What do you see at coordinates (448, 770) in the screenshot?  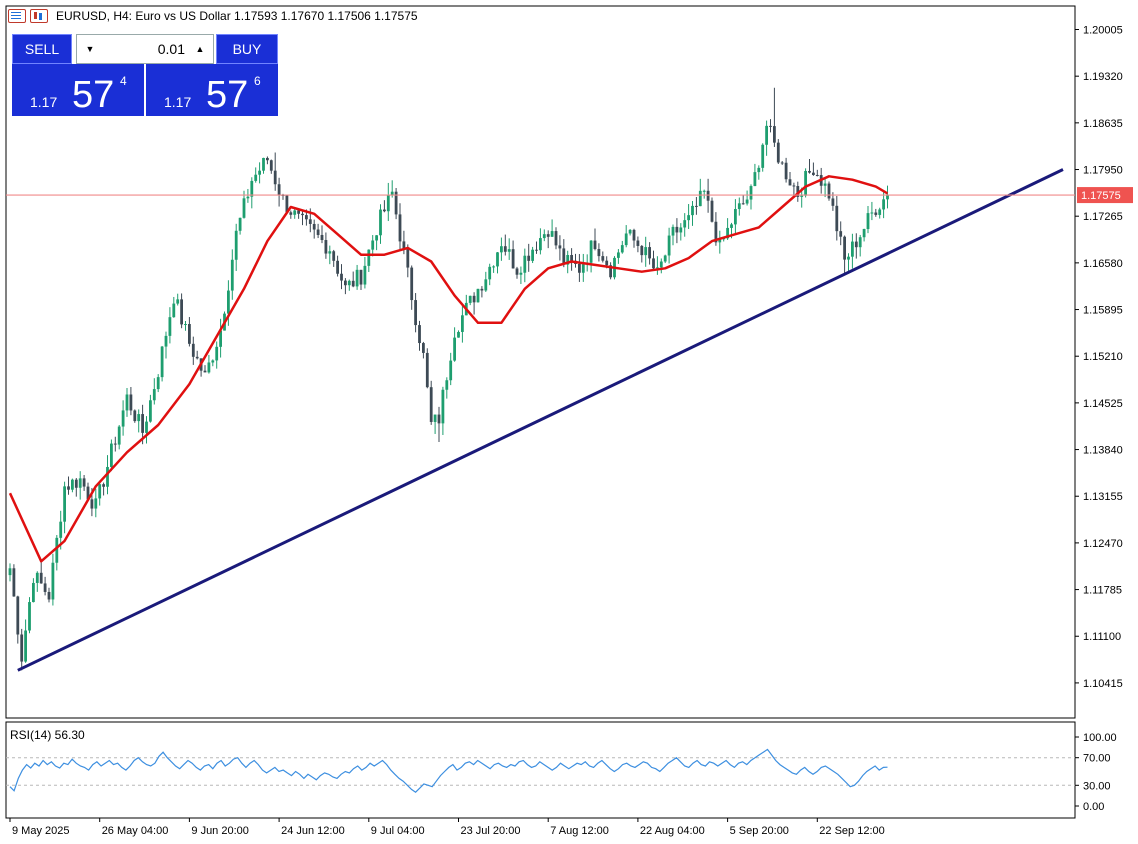 I see `rsi-line` at bounding box center [448, 770].